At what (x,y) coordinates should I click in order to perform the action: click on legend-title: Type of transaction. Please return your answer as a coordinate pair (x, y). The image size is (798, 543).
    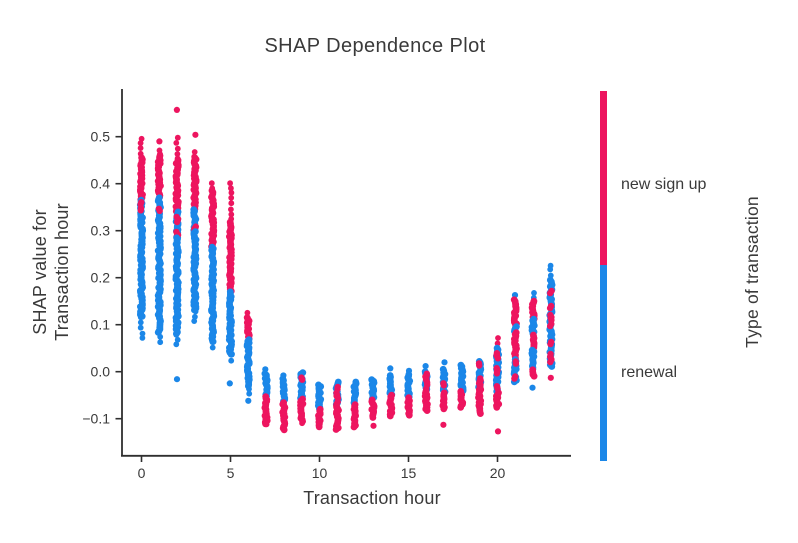
    Looking at the image, I should click on (752, 272).